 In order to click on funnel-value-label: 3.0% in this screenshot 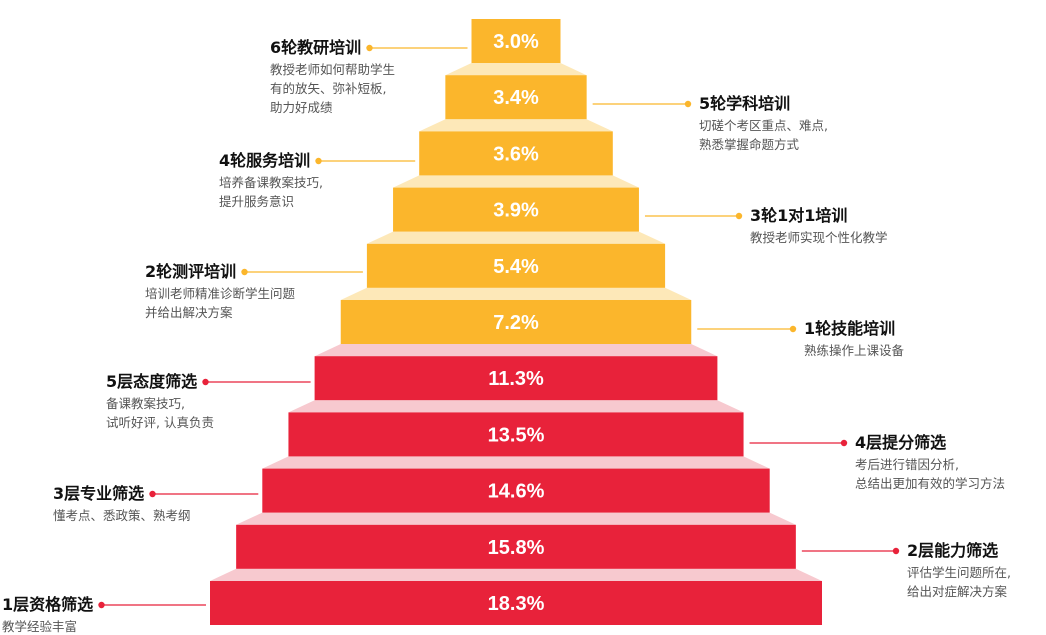, I will do `click(516, 42)`.